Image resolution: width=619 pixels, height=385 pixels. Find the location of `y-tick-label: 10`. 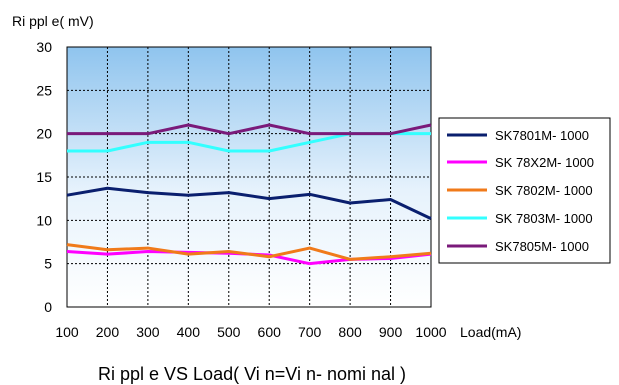

y-tick-label: 10 is located at coordinates (44, 220).